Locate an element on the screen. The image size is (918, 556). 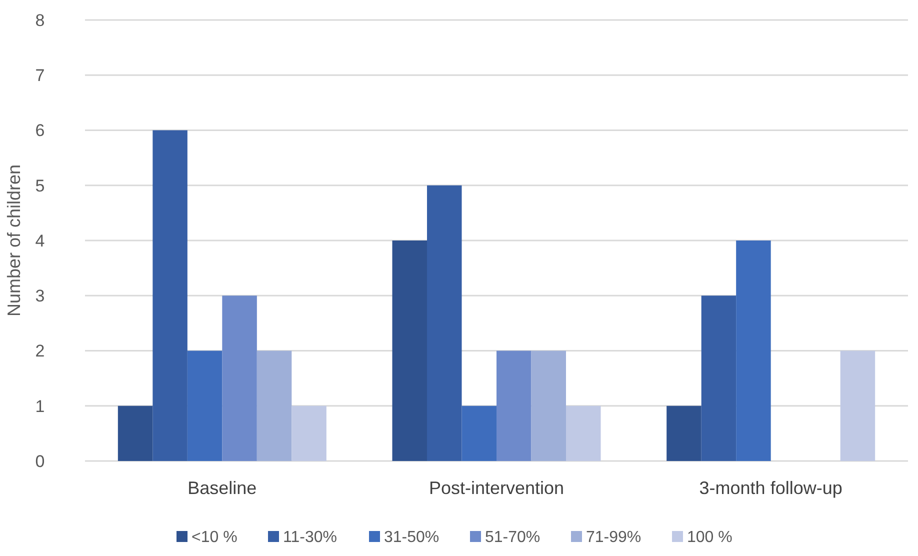
y-tick-label: 8 is located at coordinates (40, 20).